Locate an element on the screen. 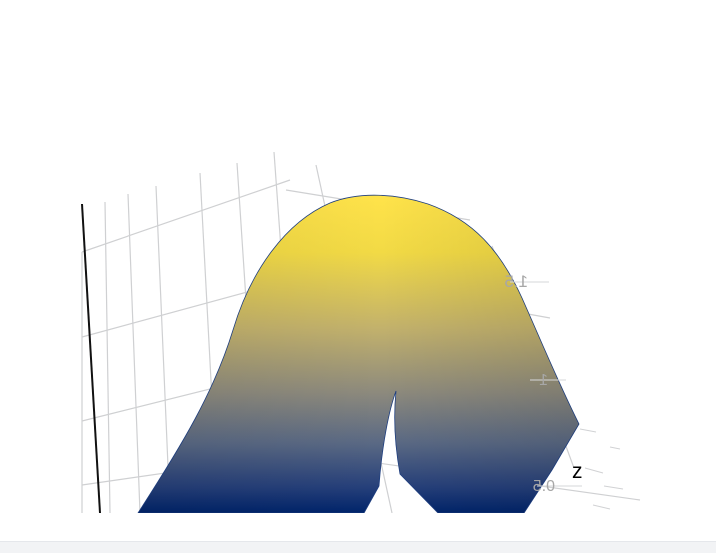 The height and width of the screenshot is (553, 716). z-tick-label-3: 0.5 is located at coordinates (544, 486).